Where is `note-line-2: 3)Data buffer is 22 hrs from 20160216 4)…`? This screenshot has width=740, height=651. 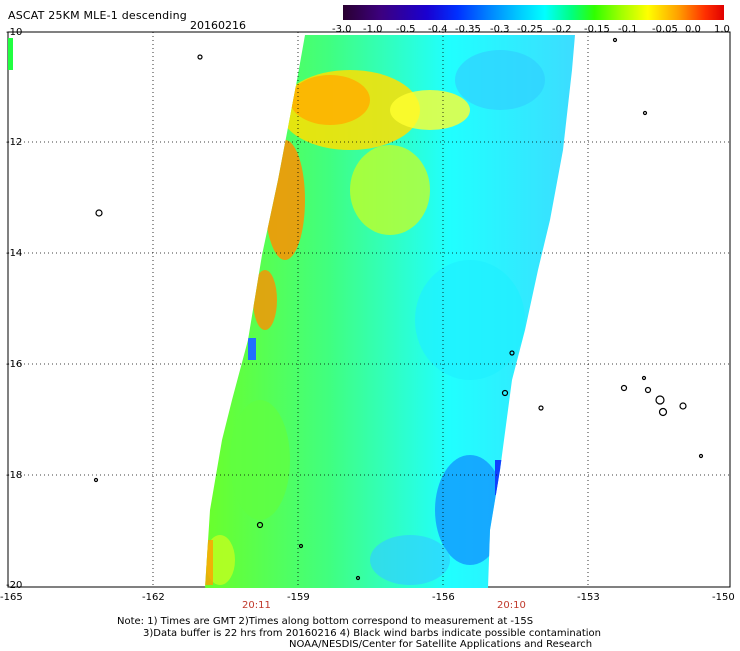 note-line-2: 3)Data buffer is 22 hrs from 20160216 4)… is located at coordinates (372, 633).